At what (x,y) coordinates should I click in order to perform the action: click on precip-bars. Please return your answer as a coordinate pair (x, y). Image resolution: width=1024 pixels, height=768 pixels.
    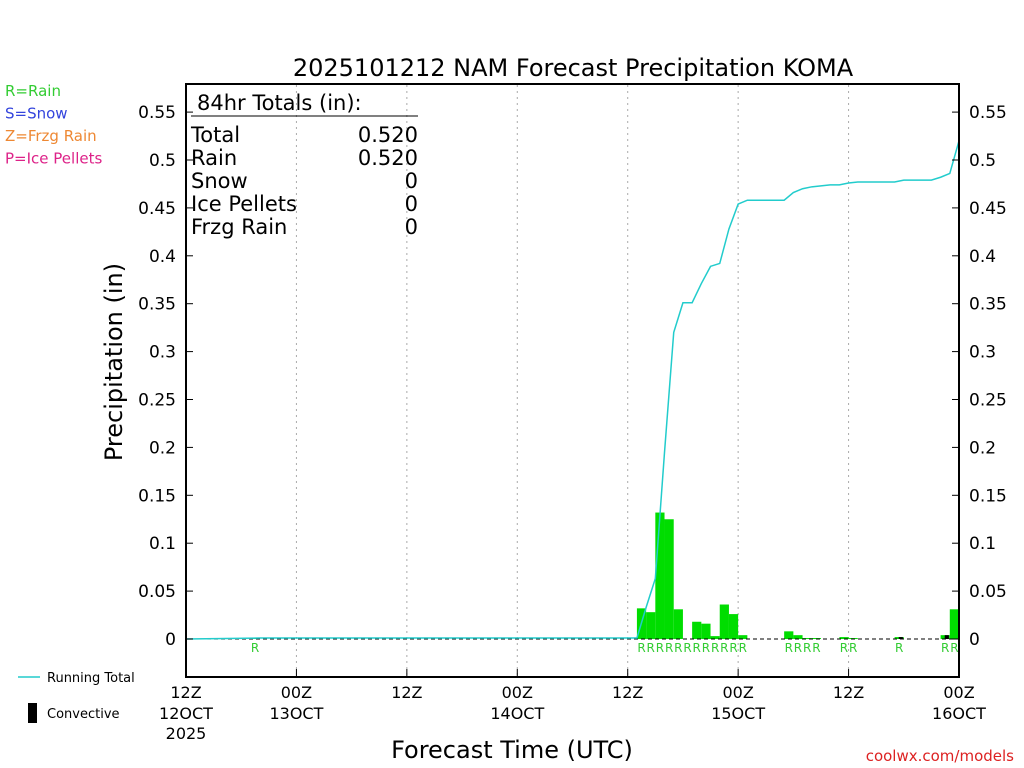
    Looking at the image, I should click on (604, 575).